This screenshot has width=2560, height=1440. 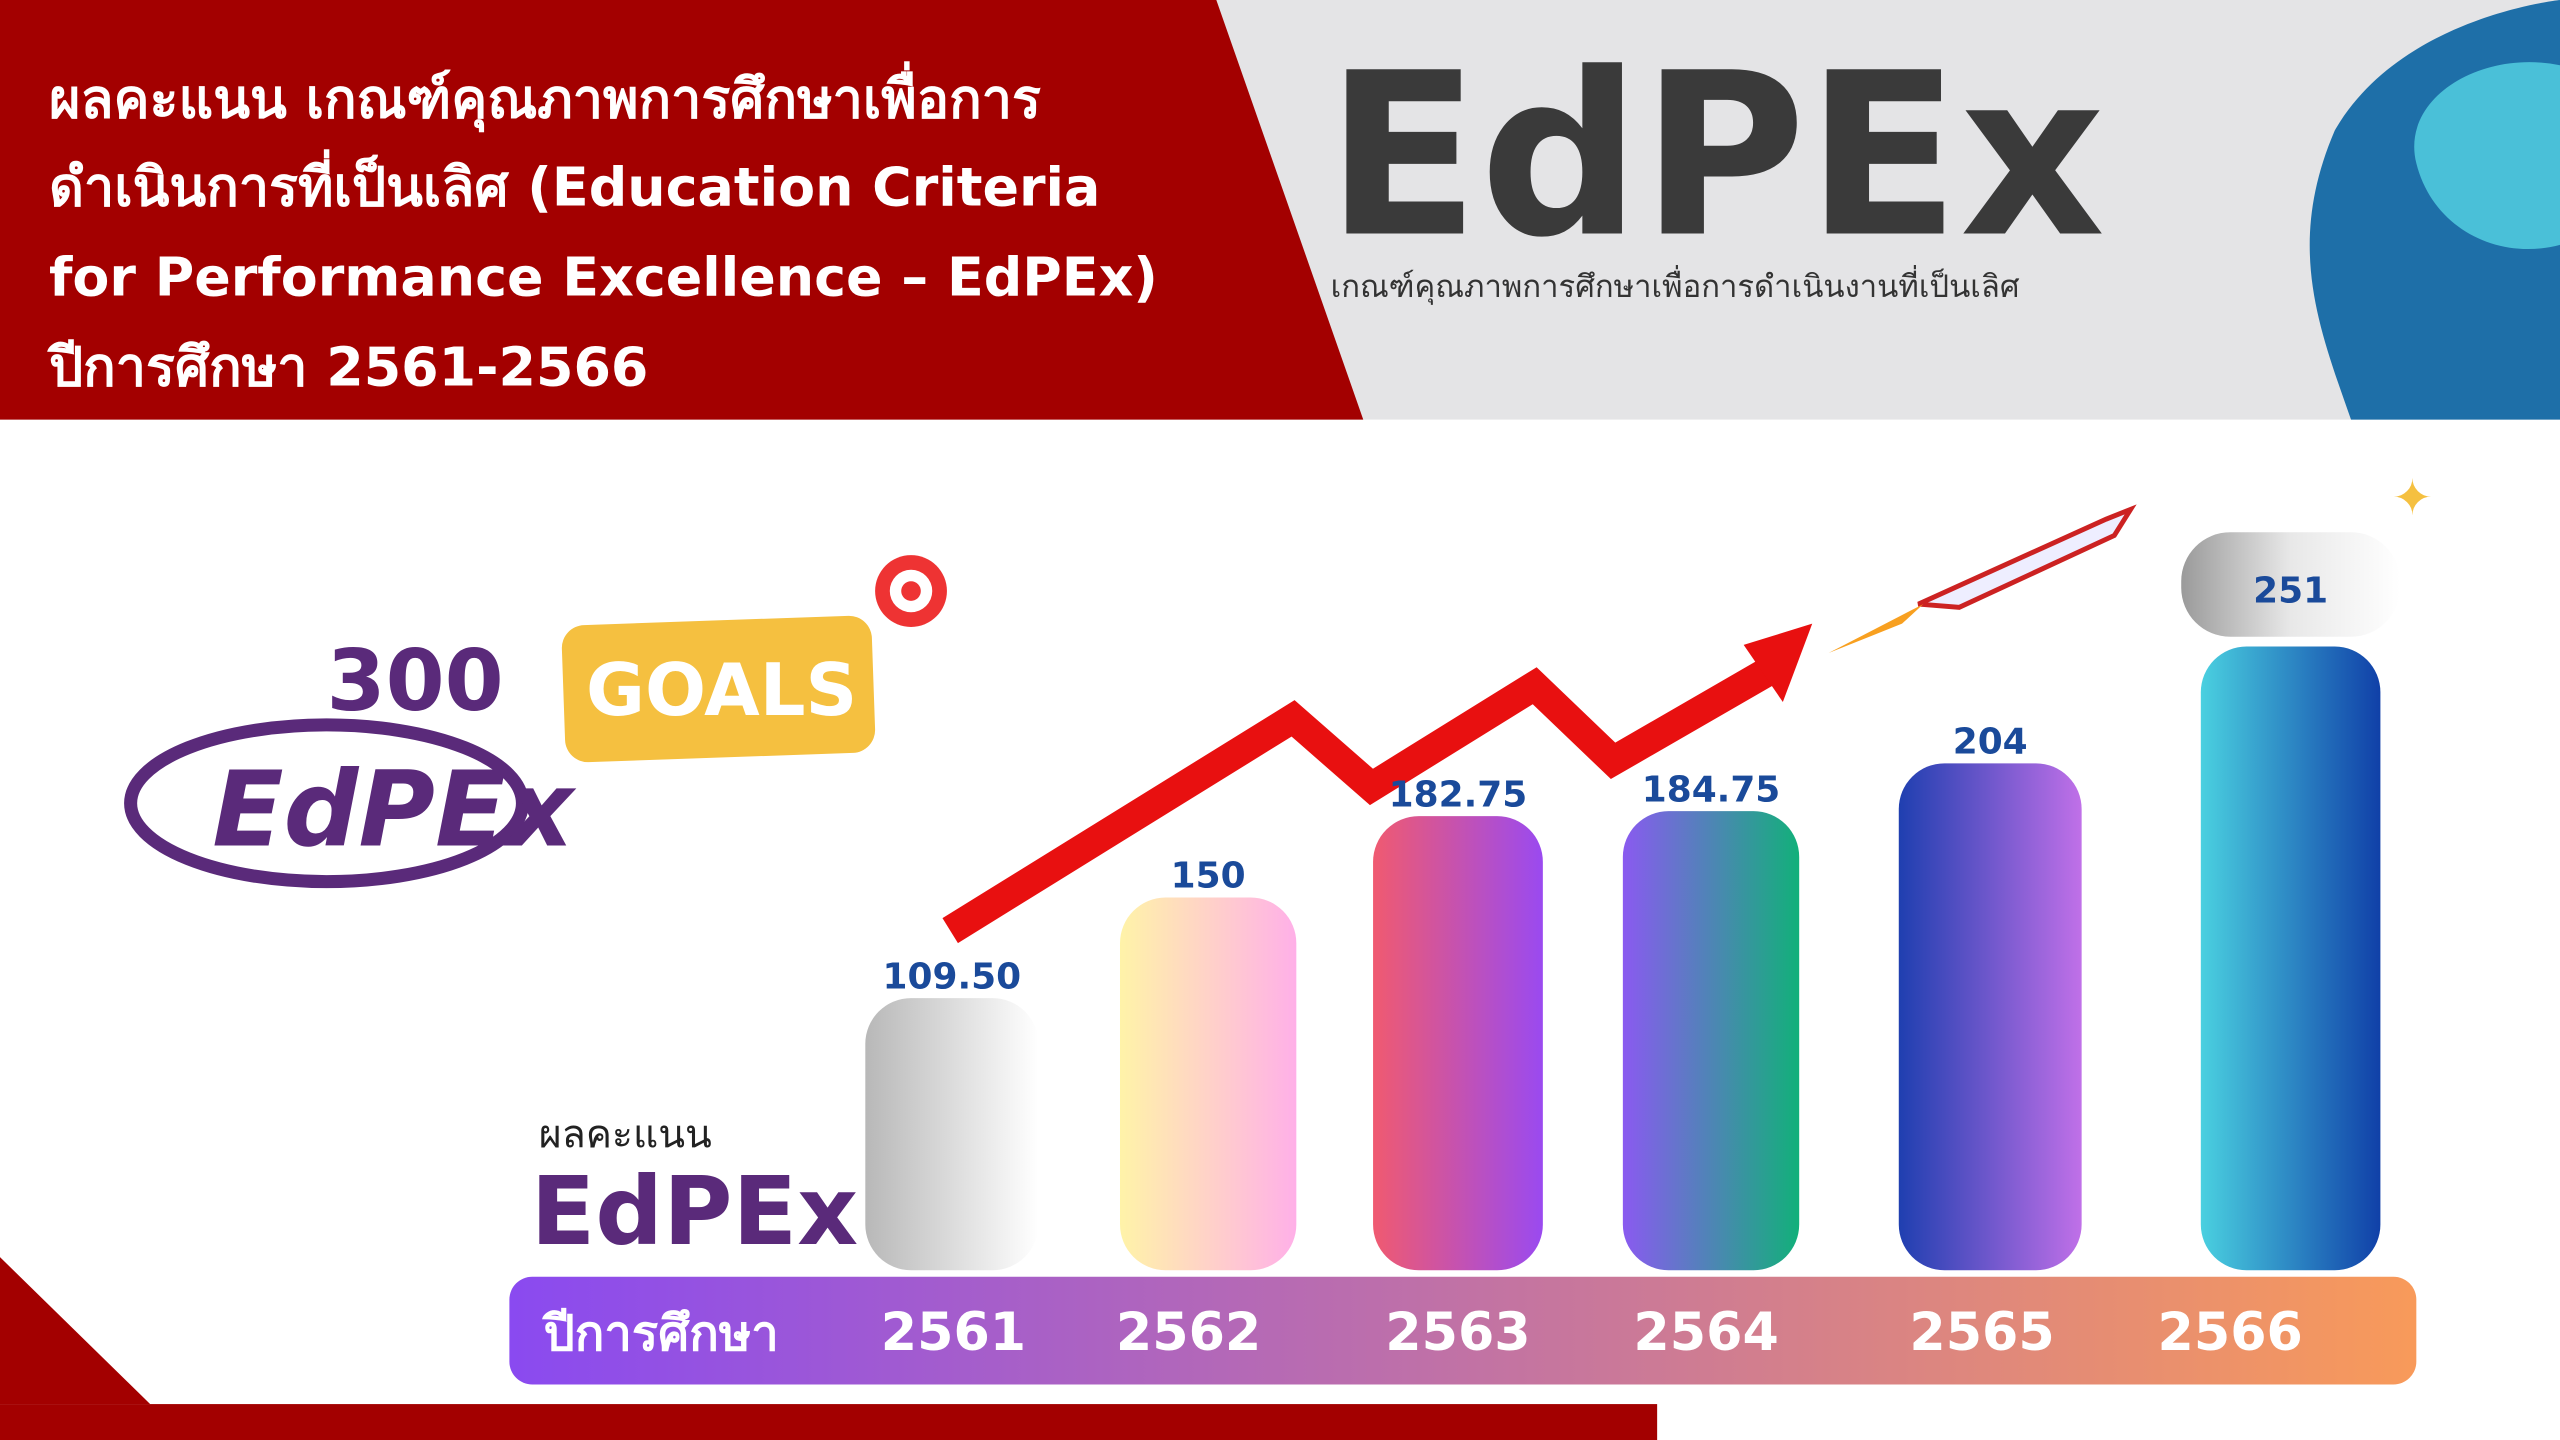 I want to click on x-tick-label: 2563, so click(x=1457, y=1333).